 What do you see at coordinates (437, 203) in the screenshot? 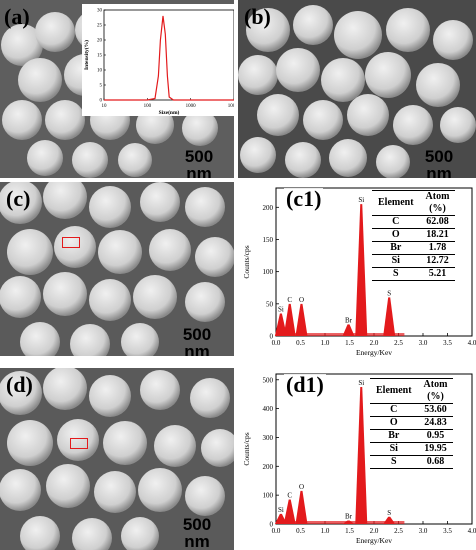
I see `table-header-atom: Atom (%)` at bounding box center [437, 203].